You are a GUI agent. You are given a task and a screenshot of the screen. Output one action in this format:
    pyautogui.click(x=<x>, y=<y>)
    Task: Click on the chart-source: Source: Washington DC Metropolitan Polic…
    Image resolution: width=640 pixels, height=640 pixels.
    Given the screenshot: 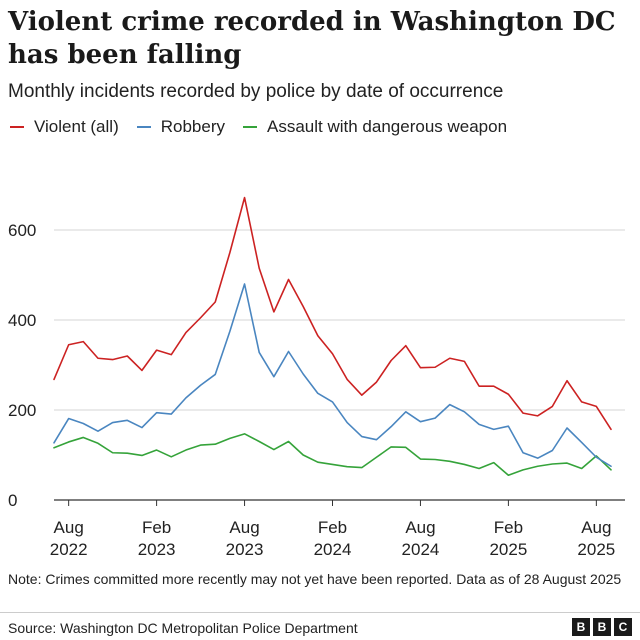 What is the action you would take?
    pyautogui.click(x=183, y=628)
    